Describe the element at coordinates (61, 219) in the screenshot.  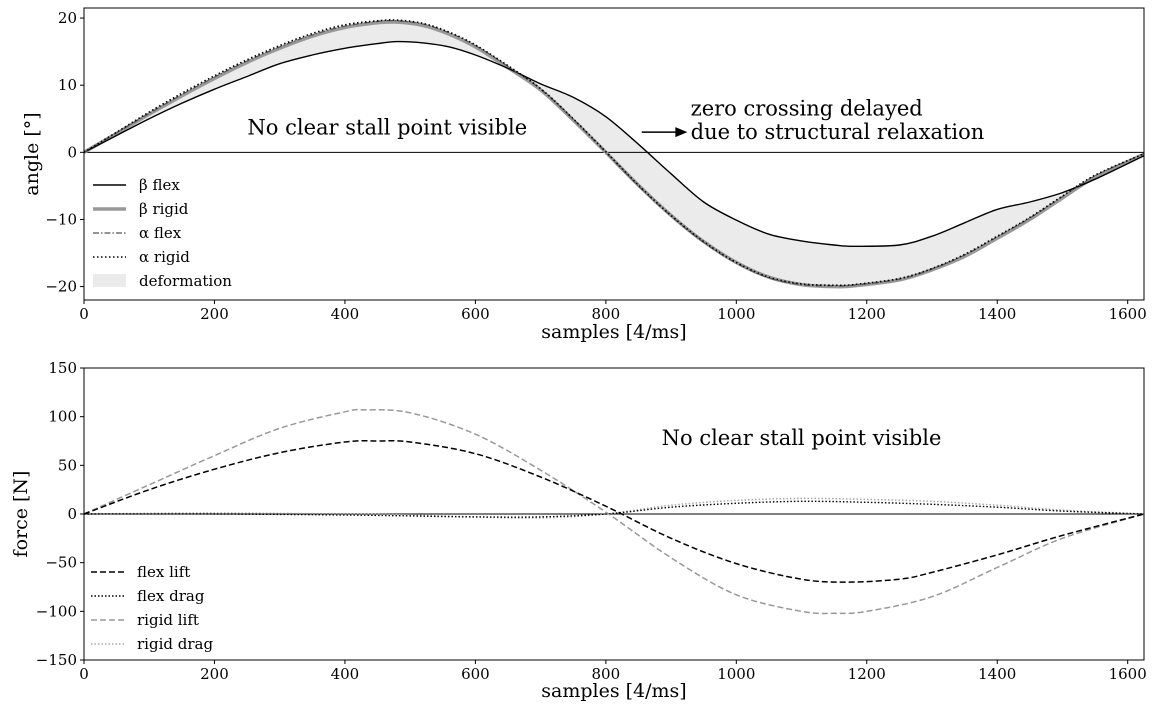
I see `y-tick-label: −10` at that location.